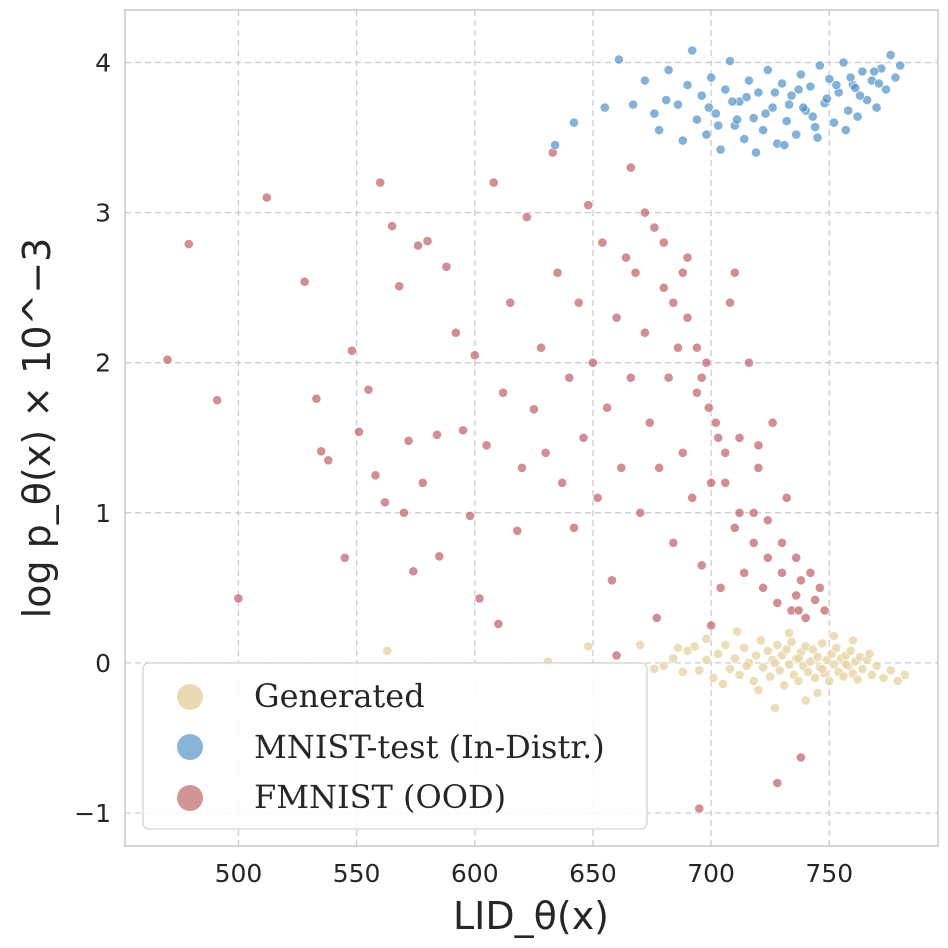  Describe the element at coordinates (37, 428) in the screenshot. I see `y-axis-title: log p_θ(x) × 10^−3` at that location.